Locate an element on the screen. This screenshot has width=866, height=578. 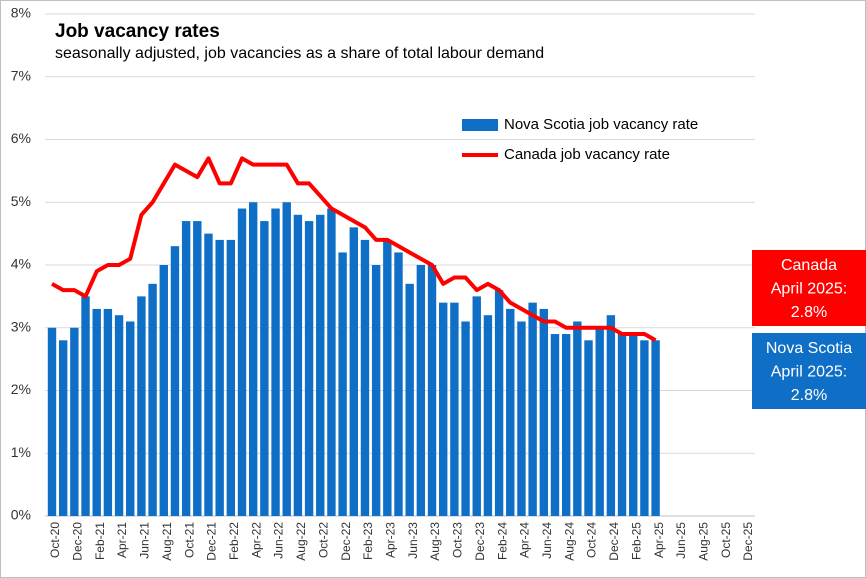
callout-text: Nova Scotia is located at coordinates (809, 348).